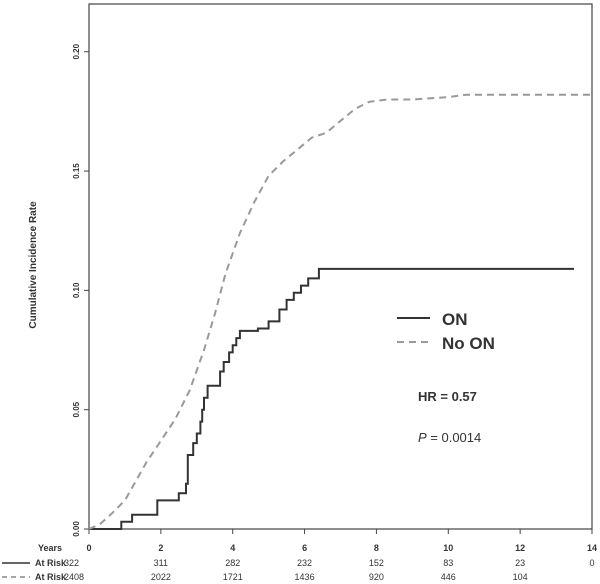  Describe the element at coordinates (468, 343) in the screenshot. I see `legend-label-no-on: No ON` at that location.